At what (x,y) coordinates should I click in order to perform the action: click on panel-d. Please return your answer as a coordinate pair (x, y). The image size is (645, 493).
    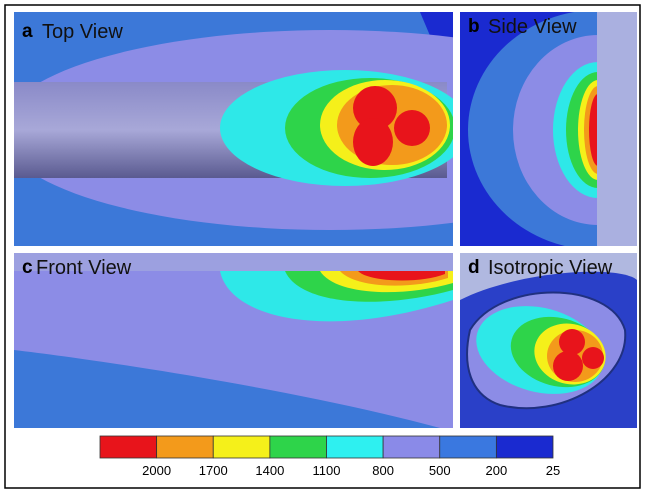
    Looking at the image, I should click on (548, 340).